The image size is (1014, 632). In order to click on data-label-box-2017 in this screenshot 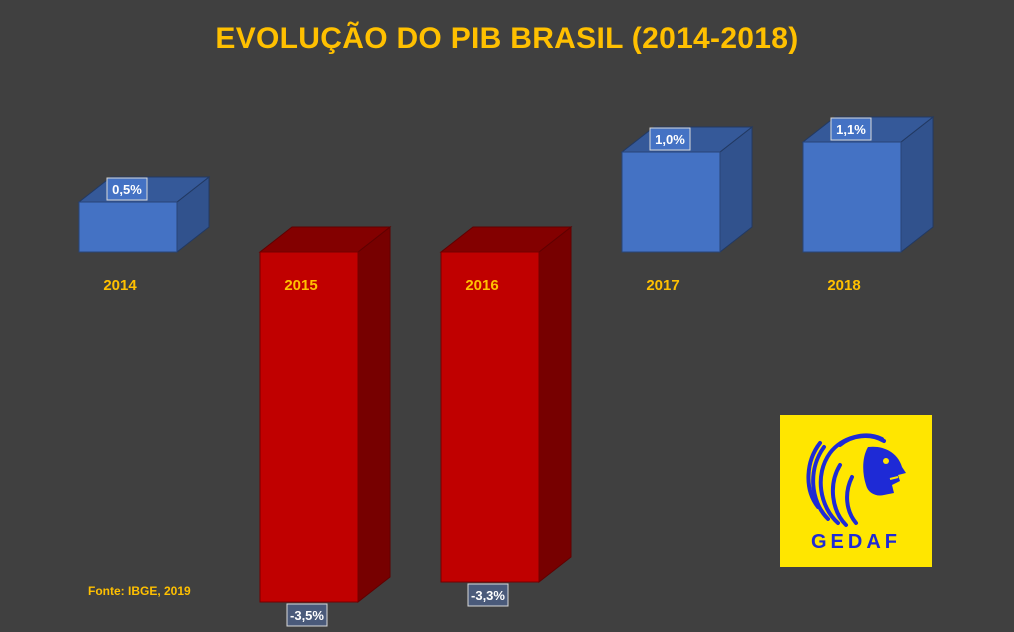, I will do `click(670, 139)`.